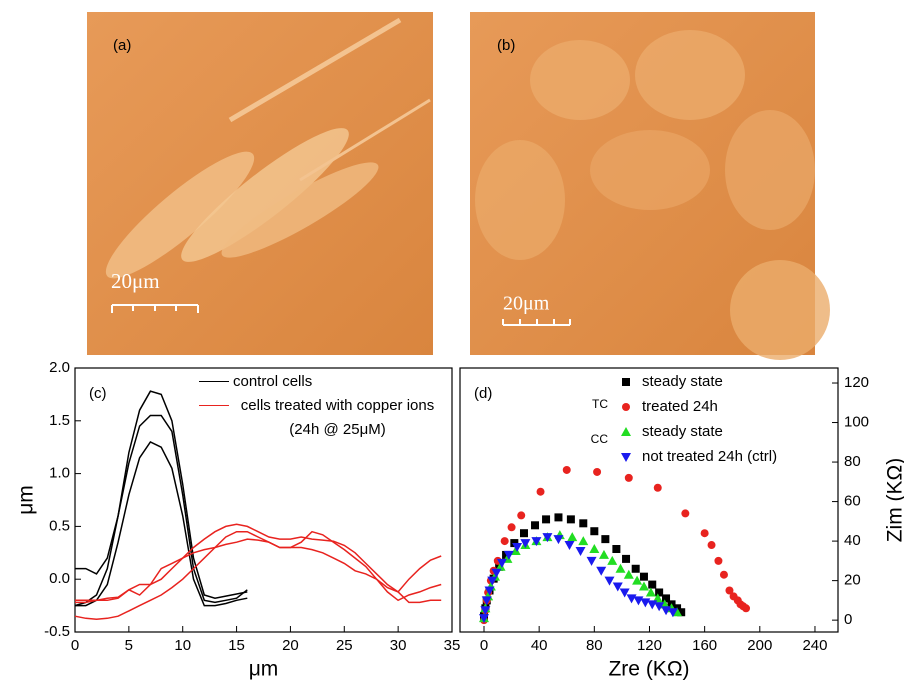  I want to click on y-tick-label: 100, so click(856, 422).